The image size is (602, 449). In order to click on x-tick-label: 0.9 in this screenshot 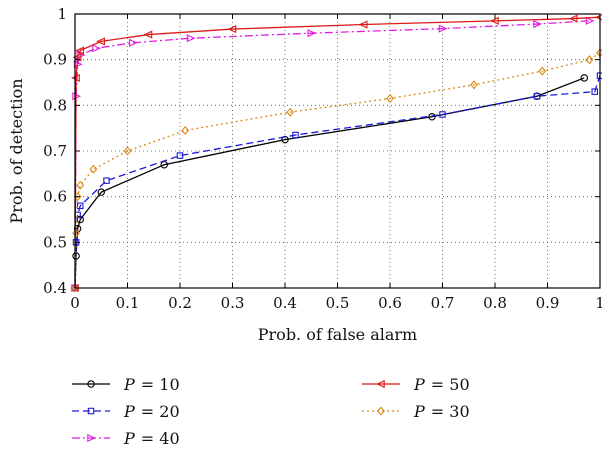, I will do `click(548, 303)`.